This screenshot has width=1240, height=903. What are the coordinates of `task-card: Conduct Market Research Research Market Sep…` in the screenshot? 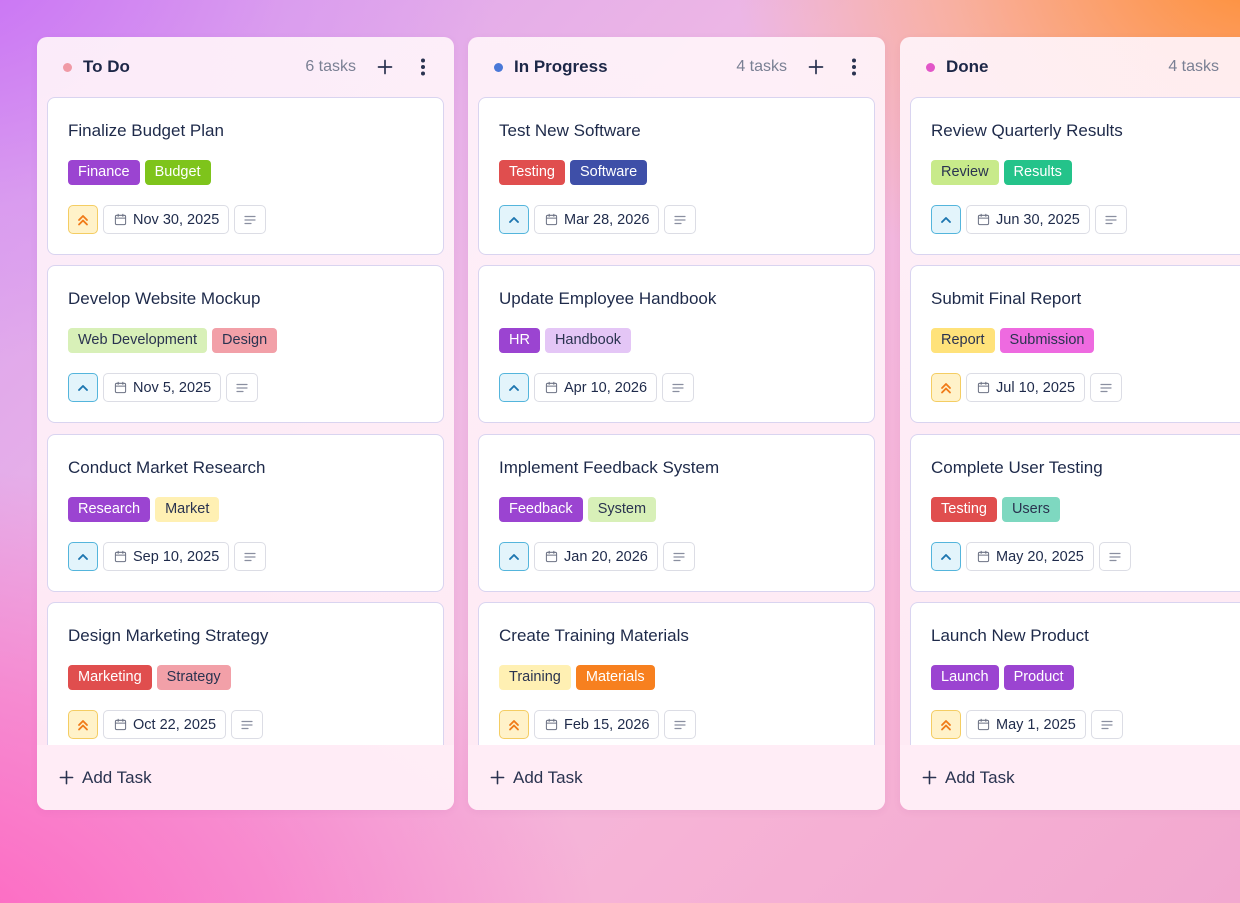 It's located at (245, 513).